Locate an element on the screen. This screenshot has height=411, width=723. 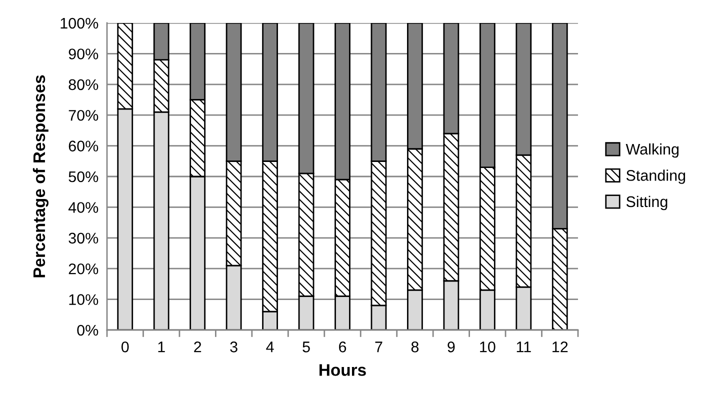
x-tick-label: 2 is located at coordinates (198, 347).